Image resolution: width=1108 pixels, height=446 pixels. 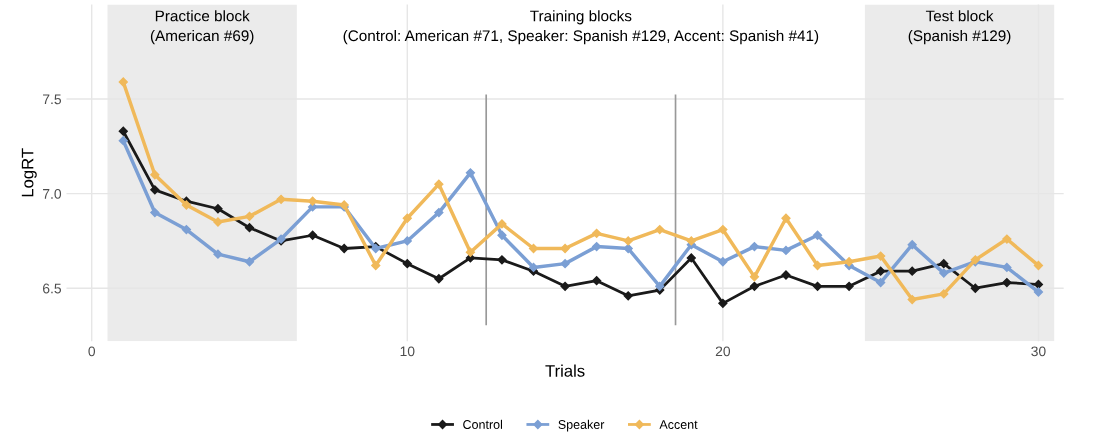 I want to click on x-tick-label: 10, so click(x=407, y=351).